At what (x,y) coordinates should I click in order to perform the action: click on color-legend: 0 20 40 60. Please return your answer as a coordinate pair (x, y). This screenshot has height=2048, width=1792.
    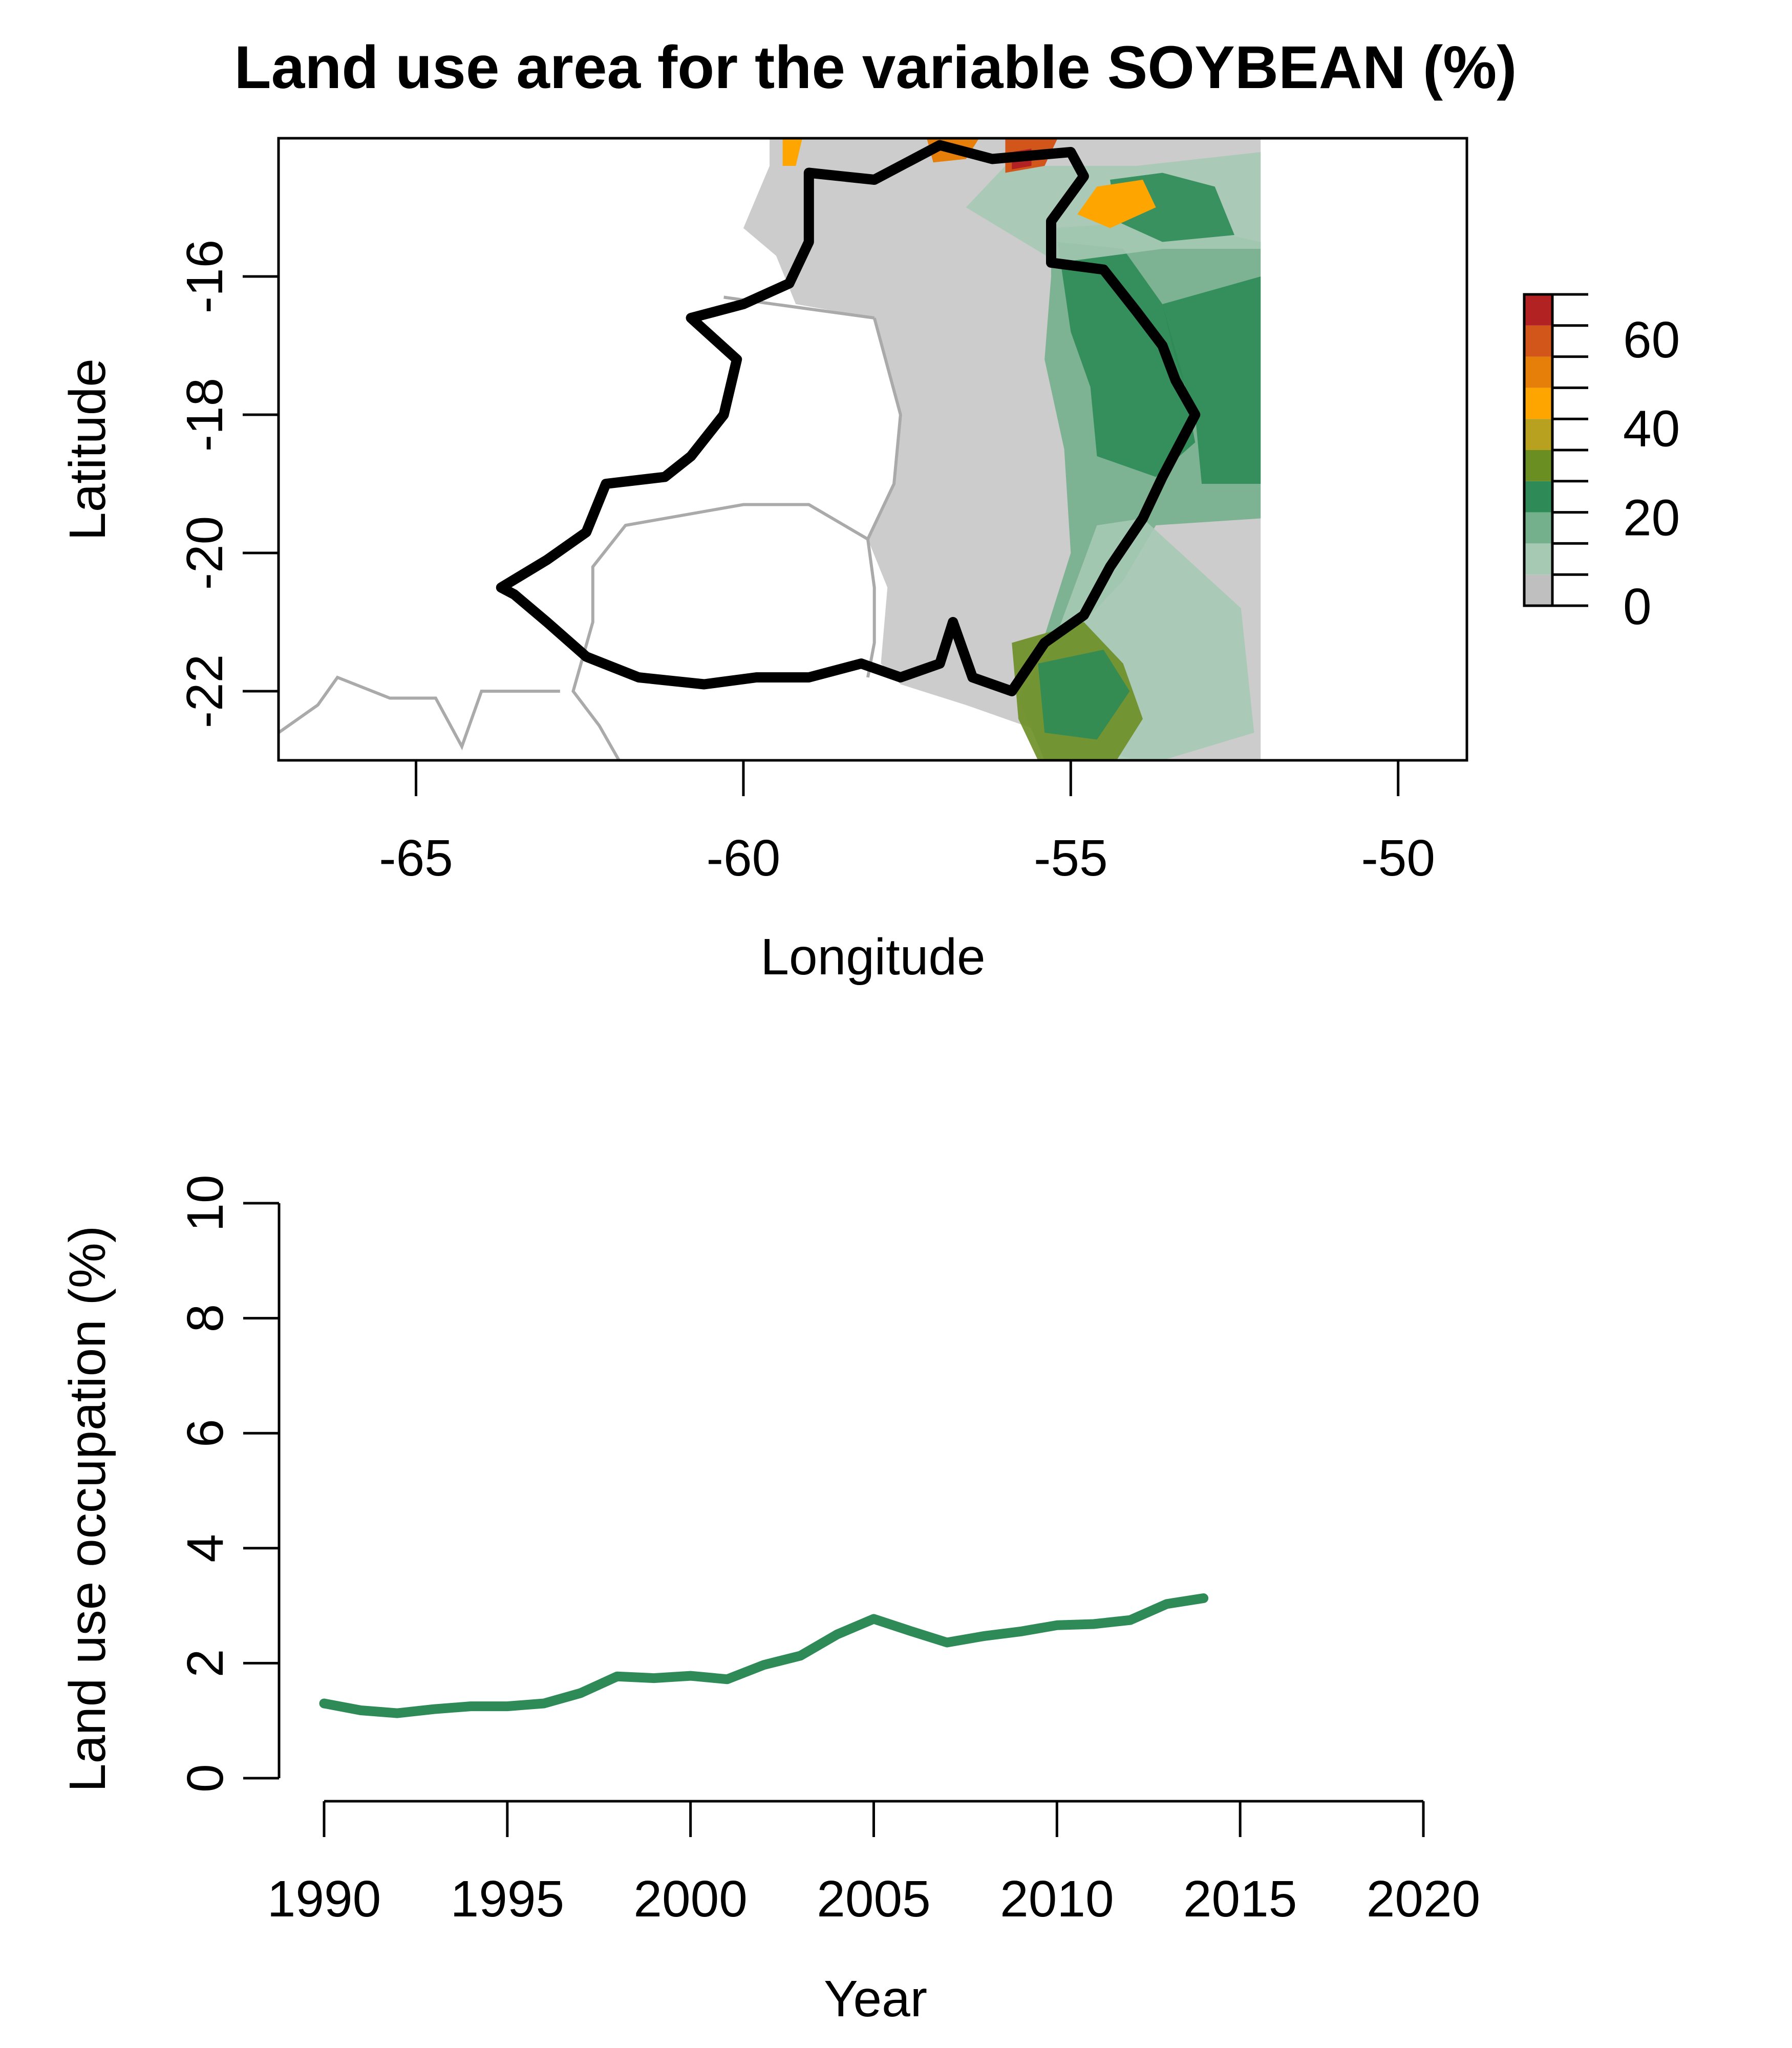
    Looking at the image, I should click on (1601, 464).